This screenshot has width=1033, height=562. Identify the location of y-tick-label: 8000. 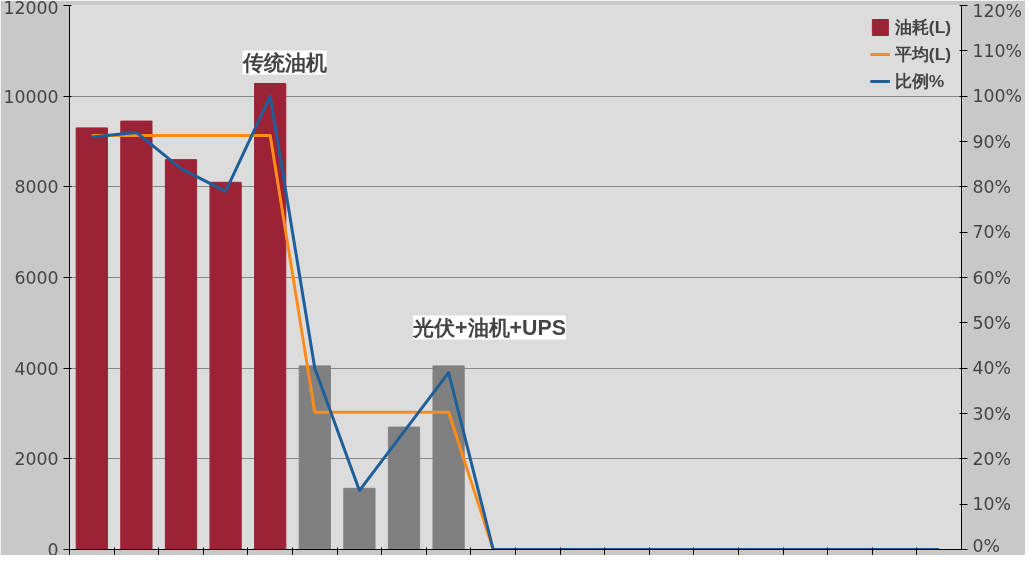
(36, 187).